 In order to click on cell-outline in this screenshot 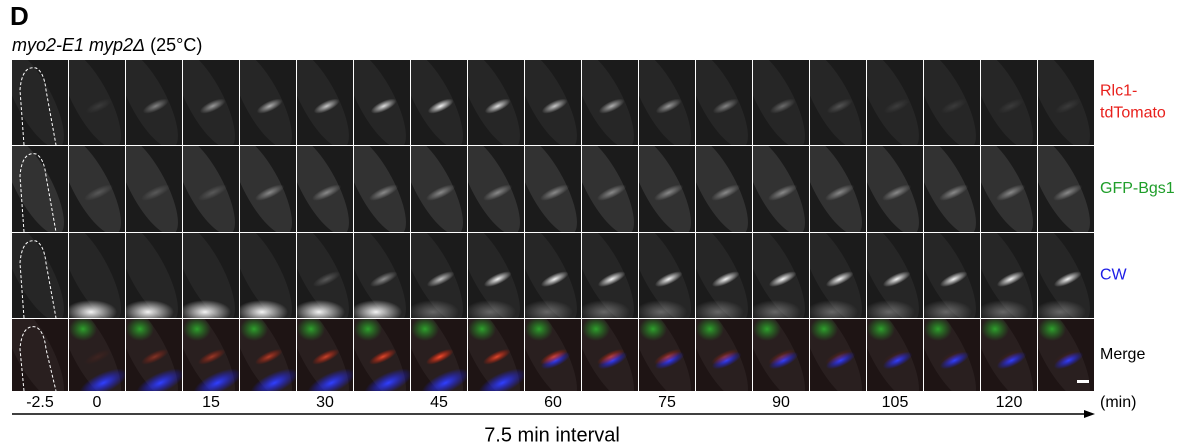, I will do `click(38, 279)`.